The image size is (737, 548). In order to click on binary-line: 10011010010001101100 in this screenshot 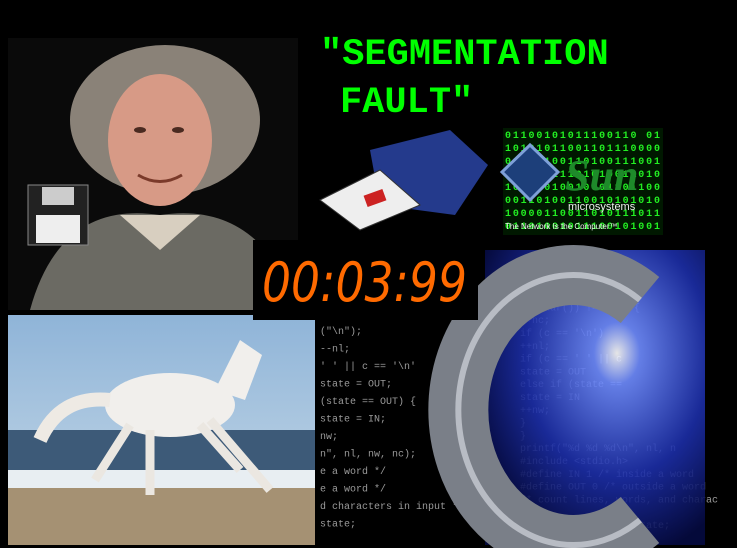, I will do `click(582, 188)`.